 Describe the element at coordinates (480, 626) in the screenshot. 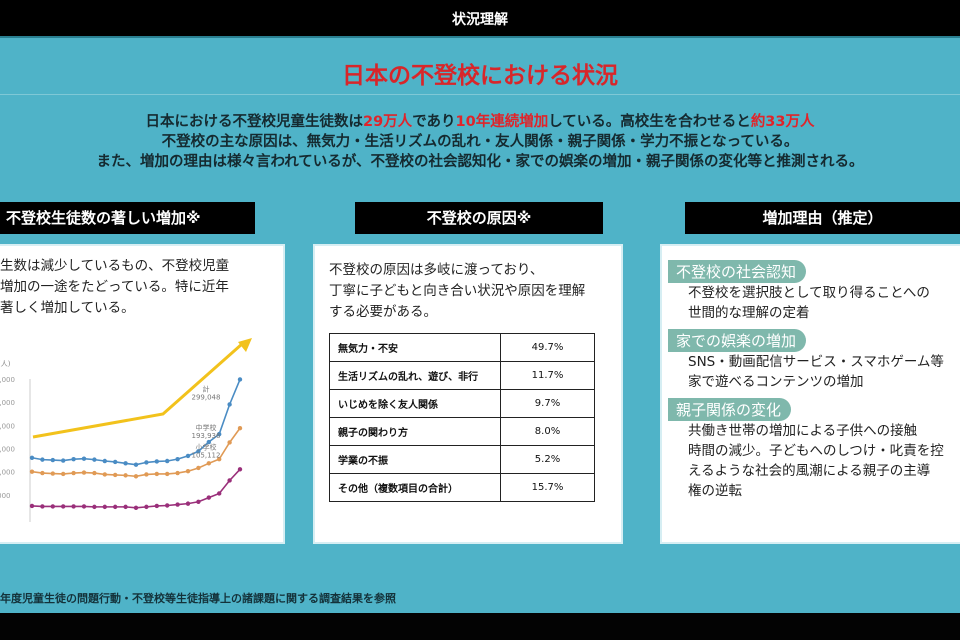

I see `bottom-bar` at that location.